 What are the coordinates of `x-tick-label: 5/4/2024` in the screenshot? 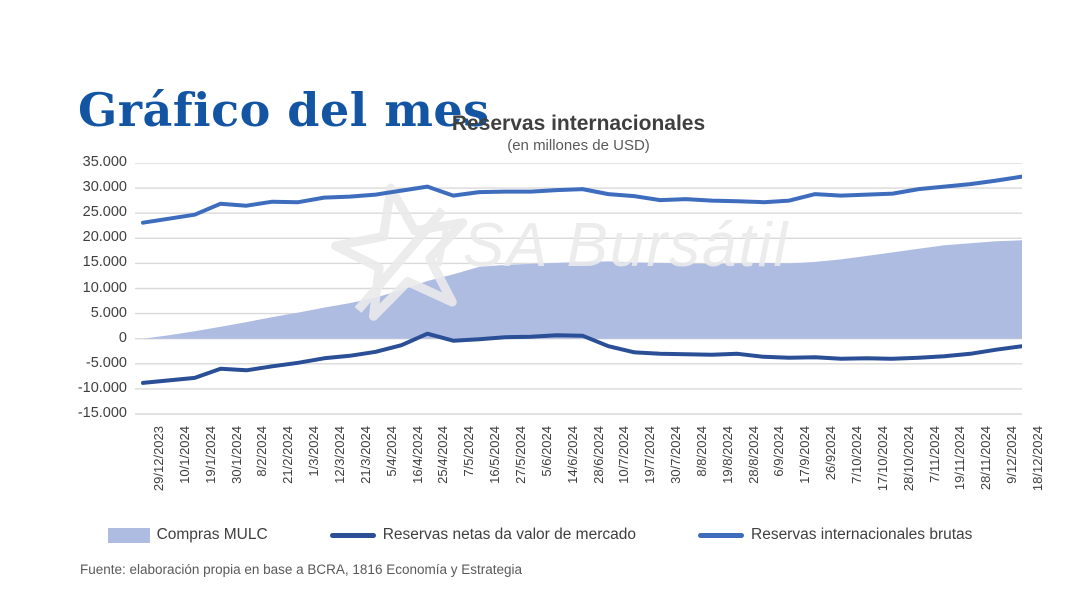 It's located at (391, 451).